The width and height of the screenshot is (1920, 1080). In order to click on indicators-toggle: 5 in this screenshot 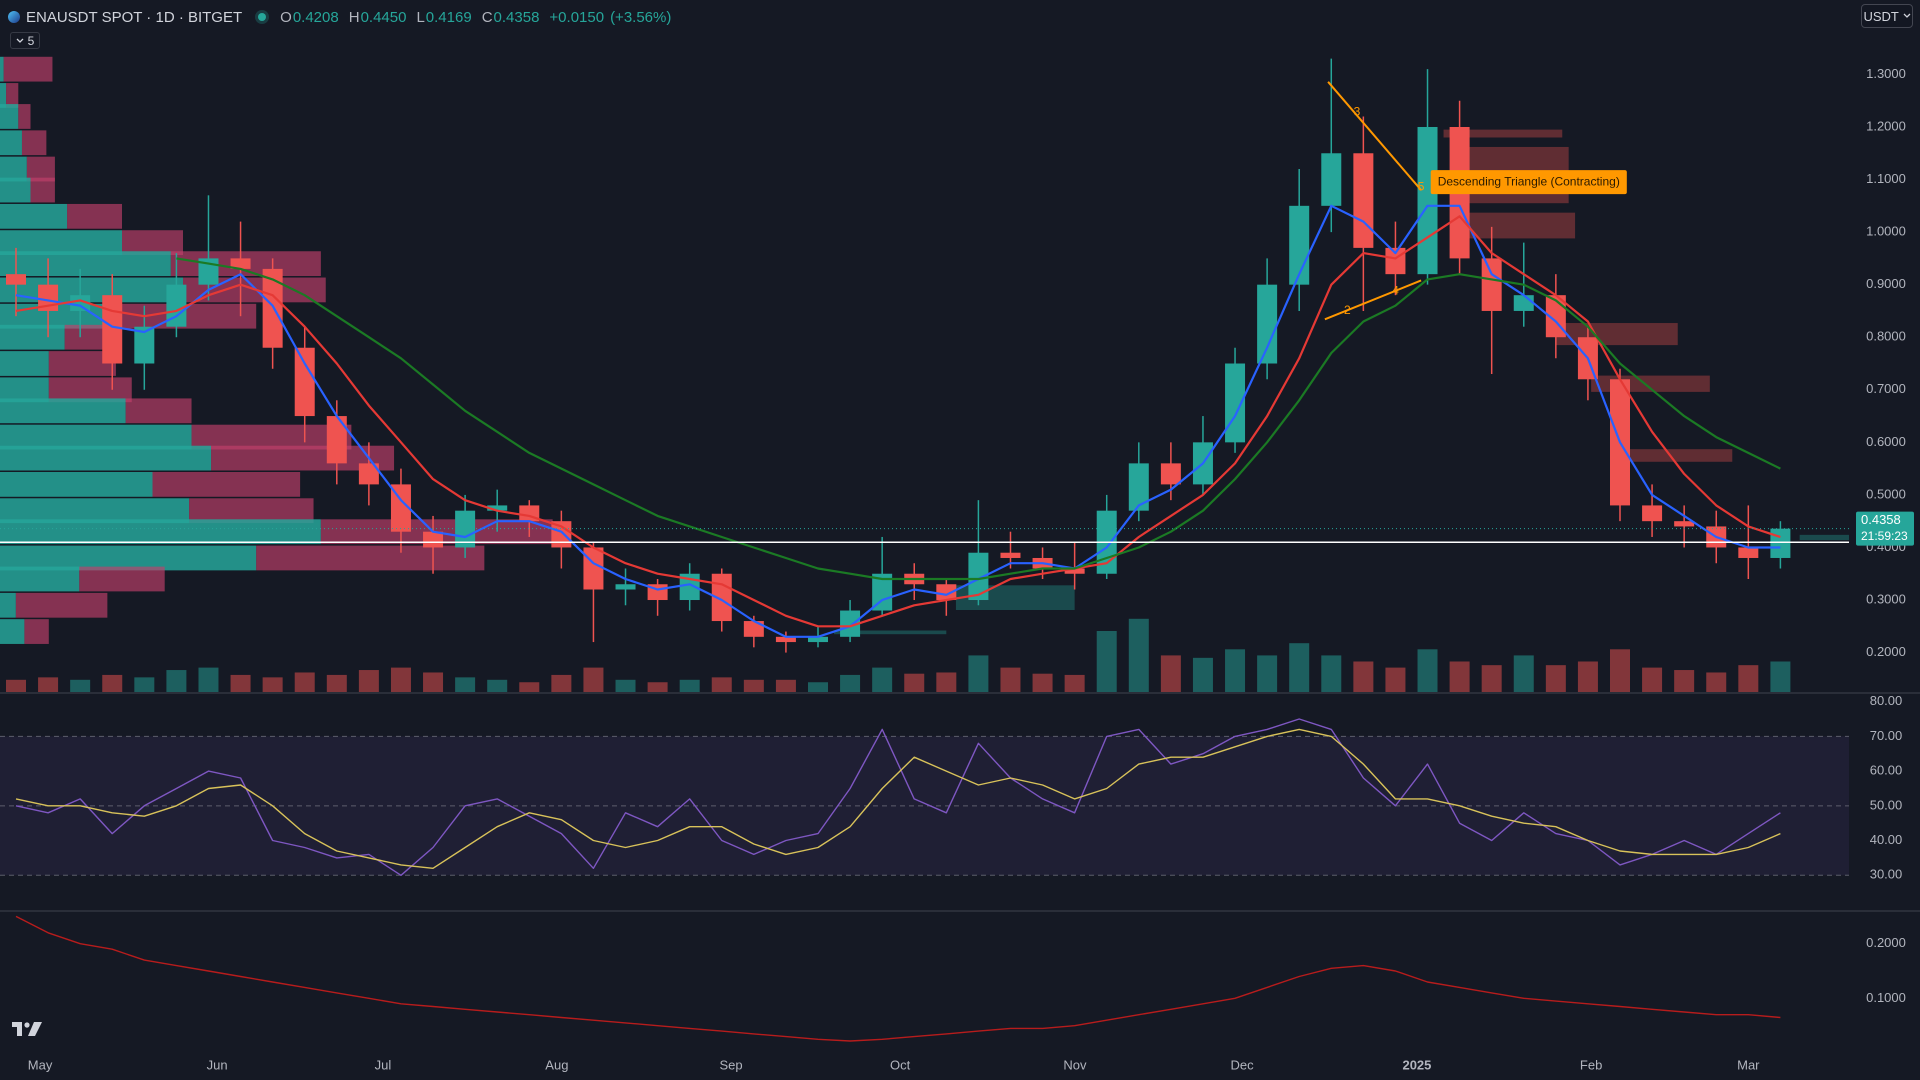, I will do `click(25, 40)`.